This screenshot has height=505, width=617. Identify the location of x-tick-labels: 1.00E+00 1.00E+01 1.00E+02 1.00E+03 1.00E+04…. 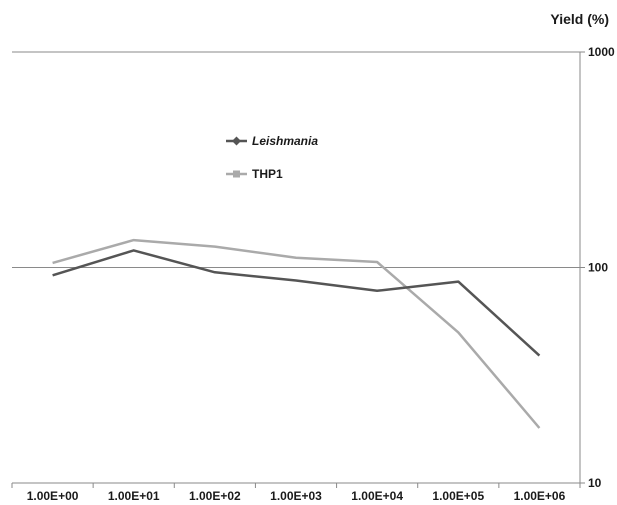
(296, 493).